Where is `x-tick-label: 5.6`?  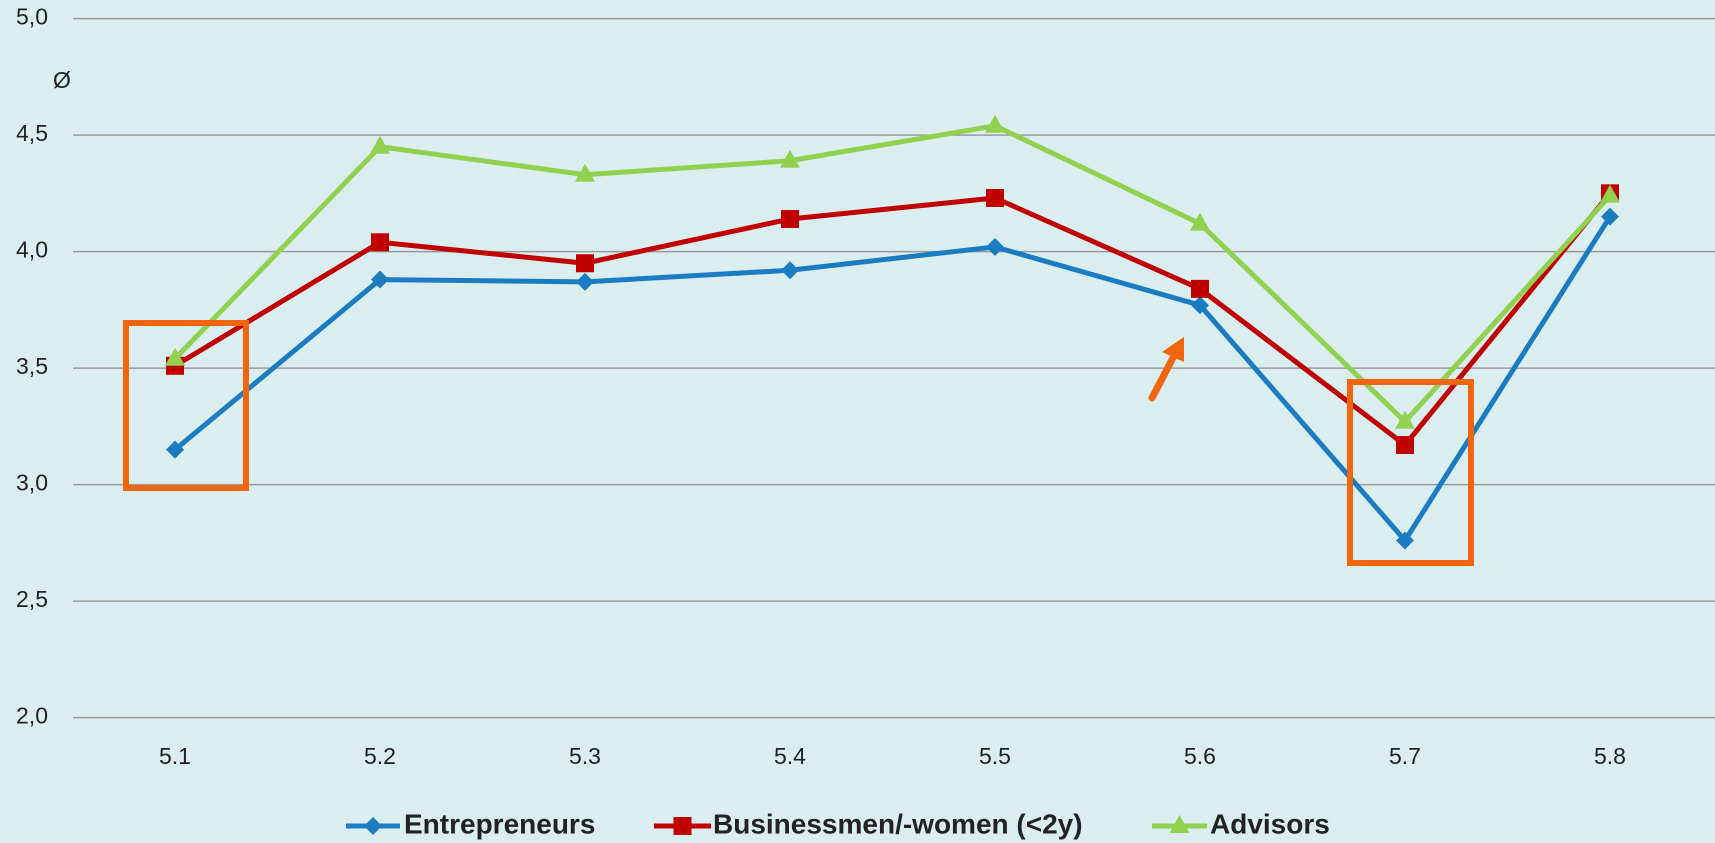
x-tick-label: 5.6 is located at coordinates (1200, 756).